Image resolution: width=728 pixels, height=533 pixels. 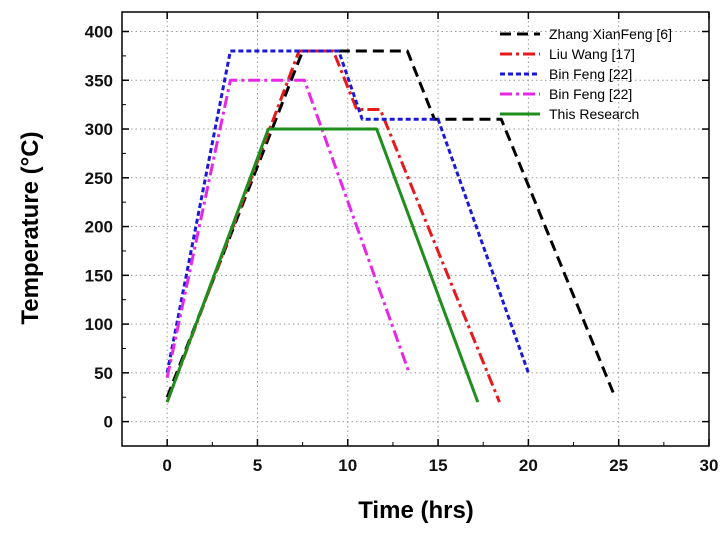 I want to click on y-tick-label: 150, so click(x=99, y=275).